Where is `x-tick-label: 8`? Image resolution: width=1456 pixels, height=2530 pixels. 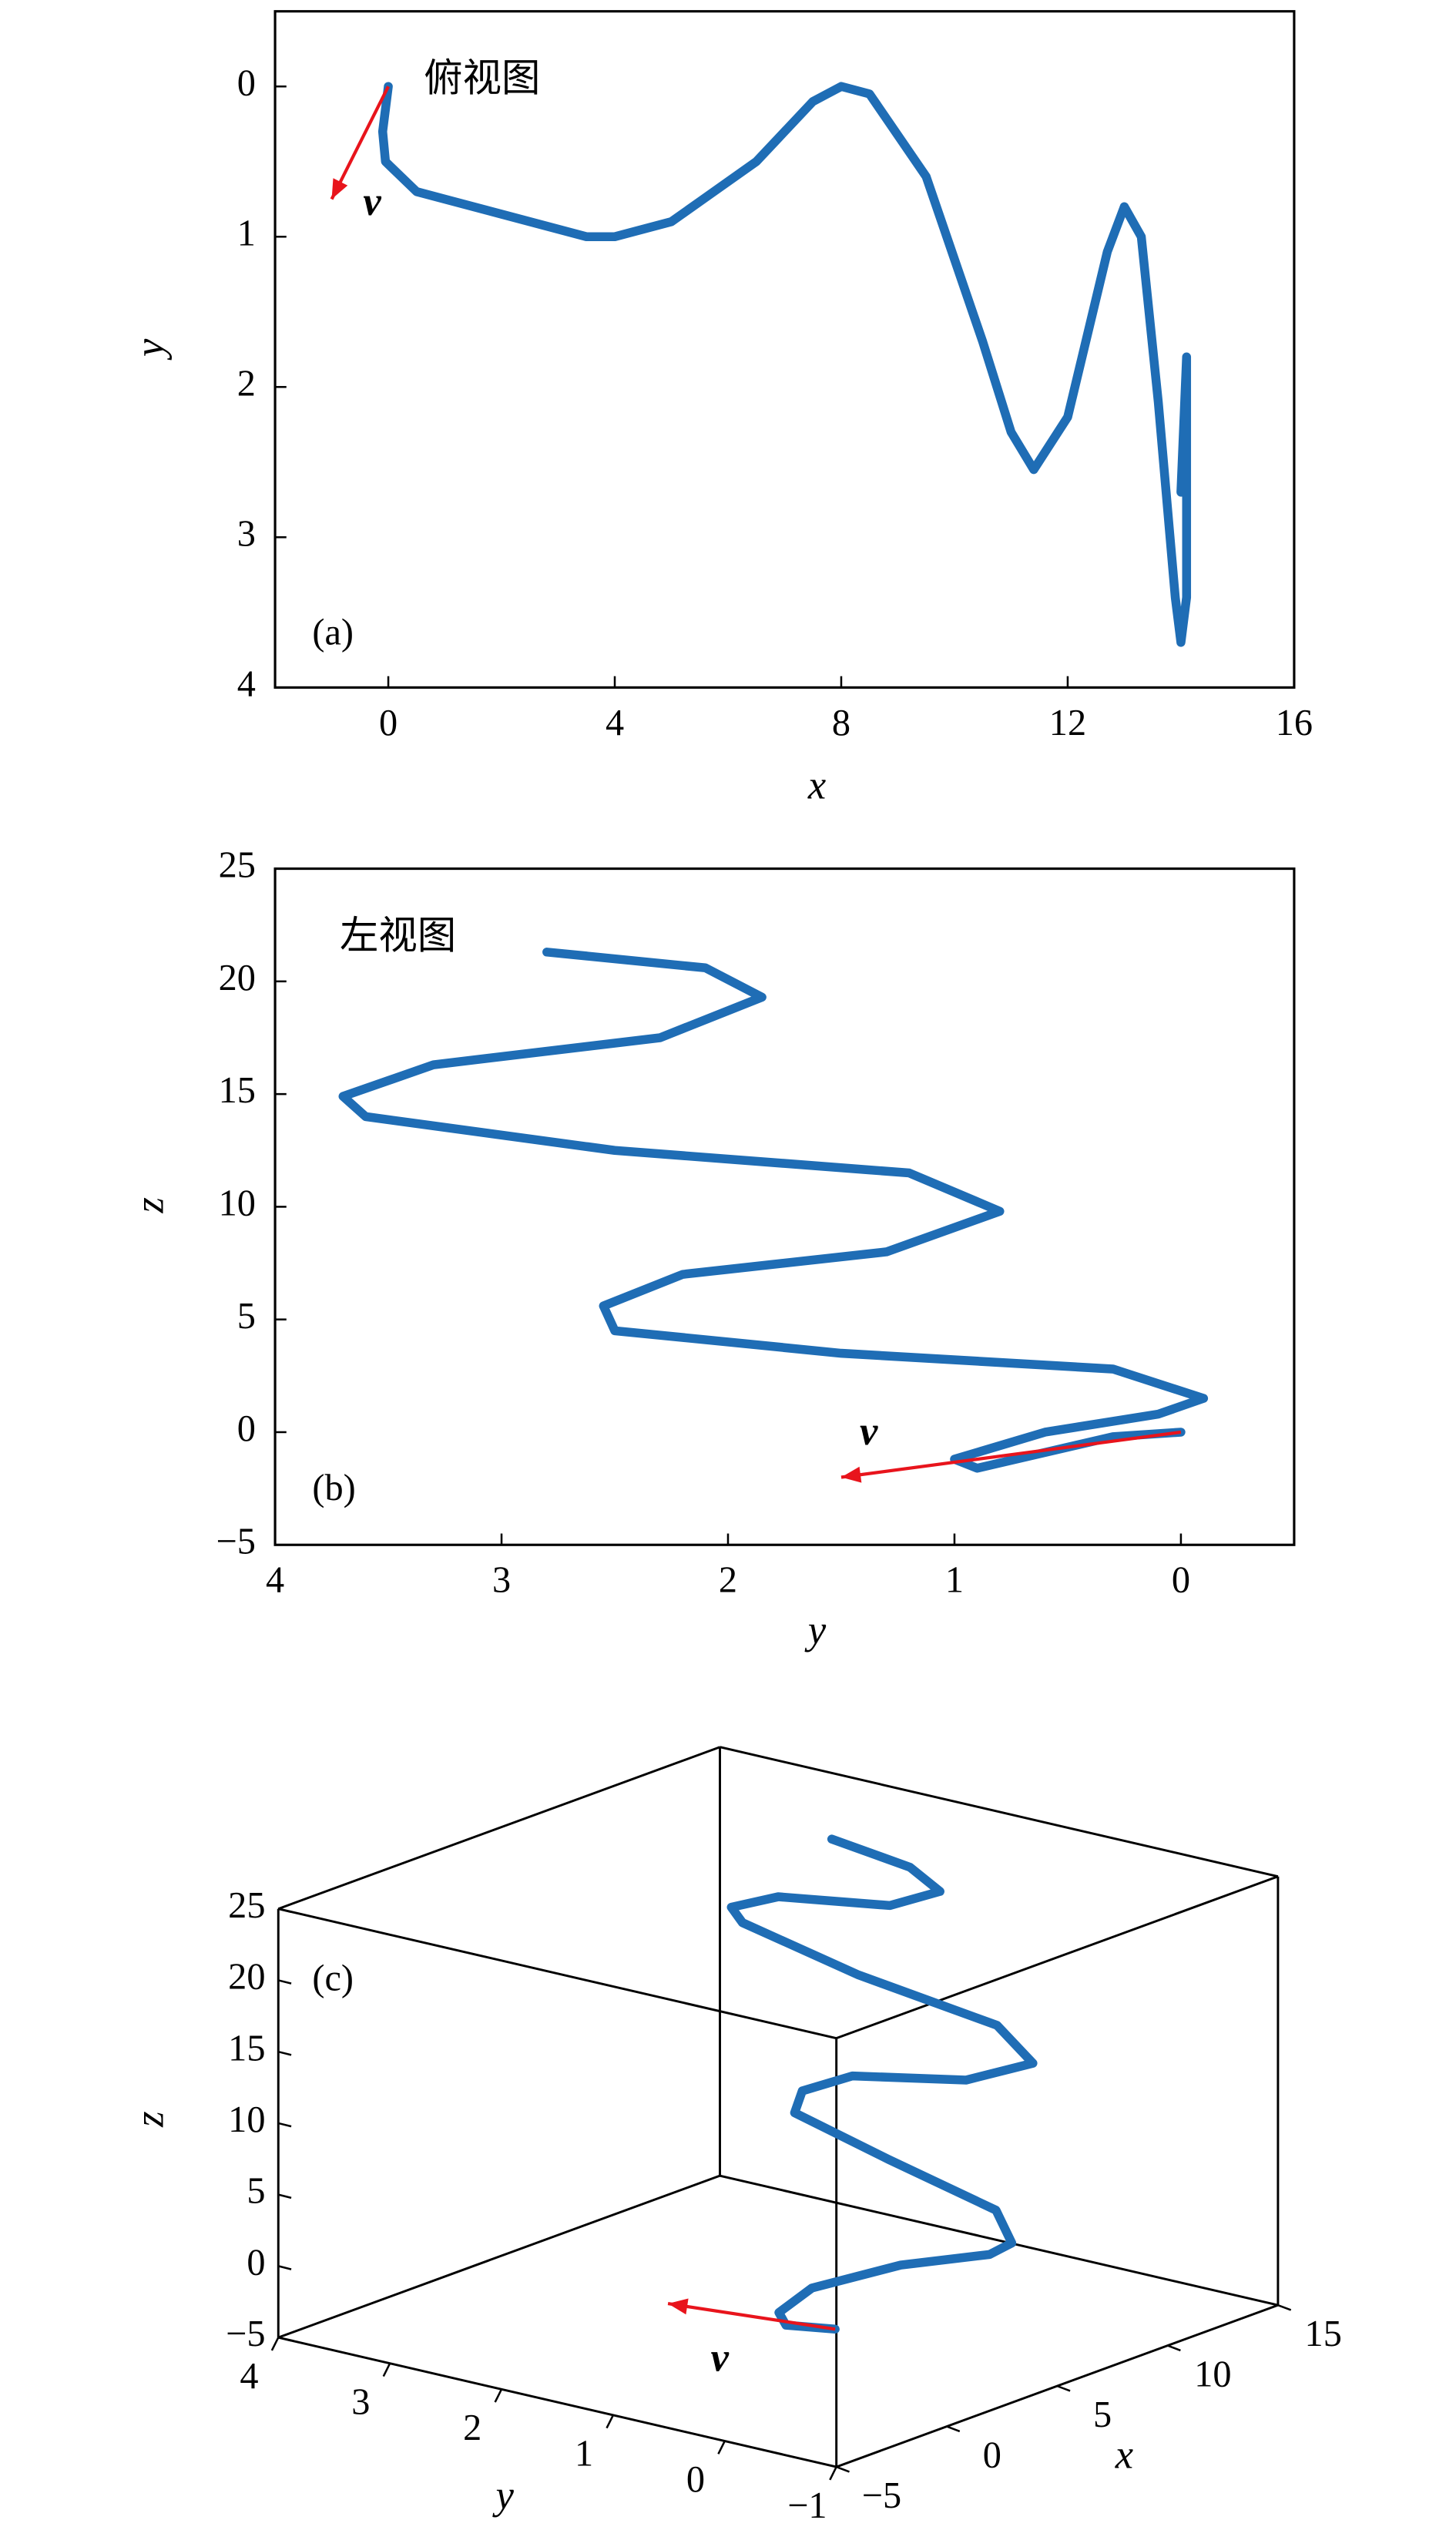 x-tick-label: 8 is located at coordinates (841, 723).